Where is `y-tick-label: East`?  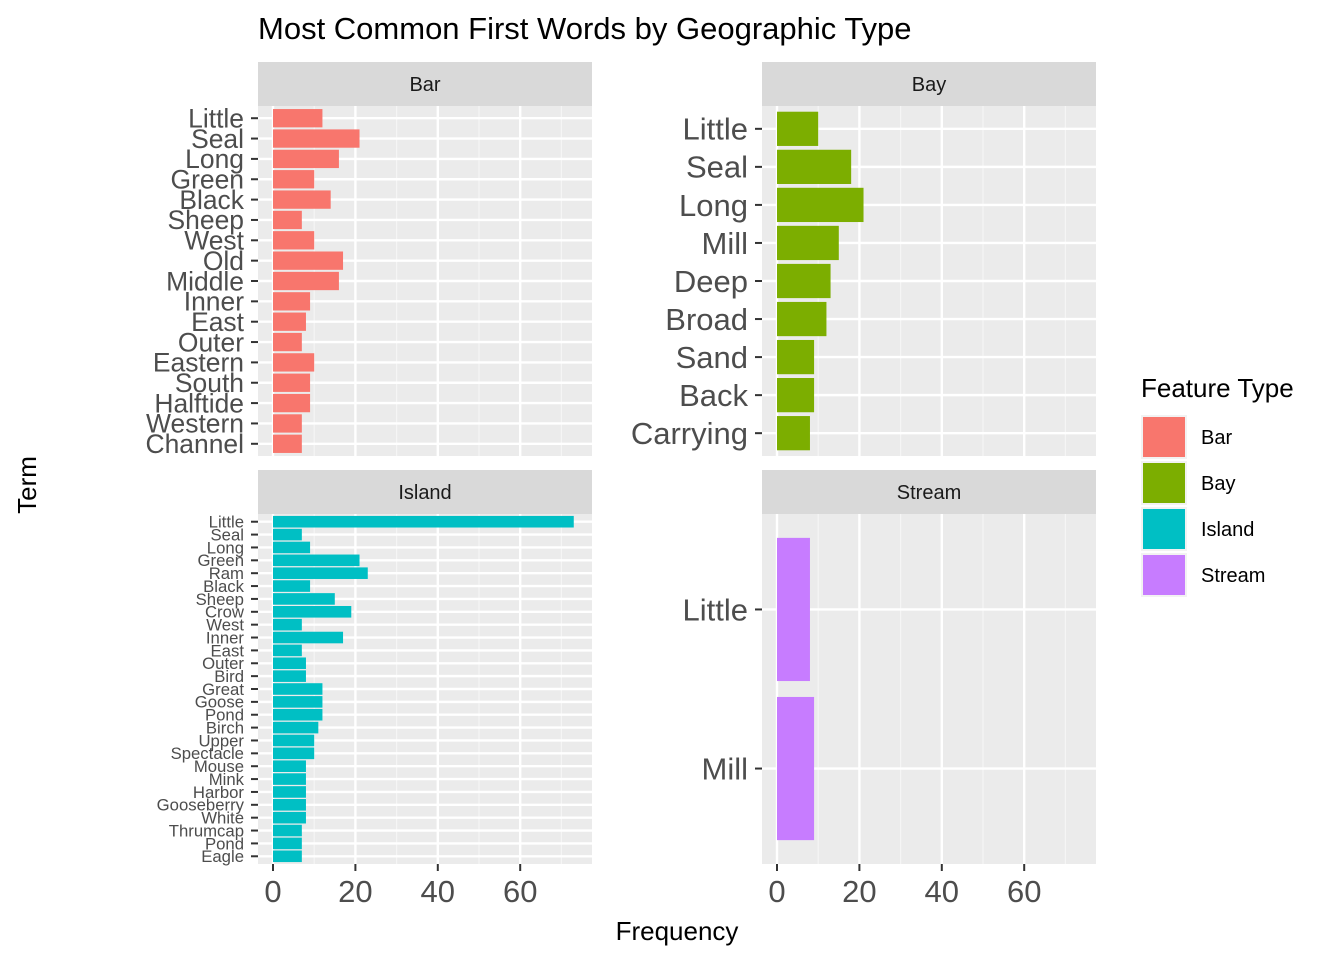
y-tick-label: East is located at coordinates (218, 322).